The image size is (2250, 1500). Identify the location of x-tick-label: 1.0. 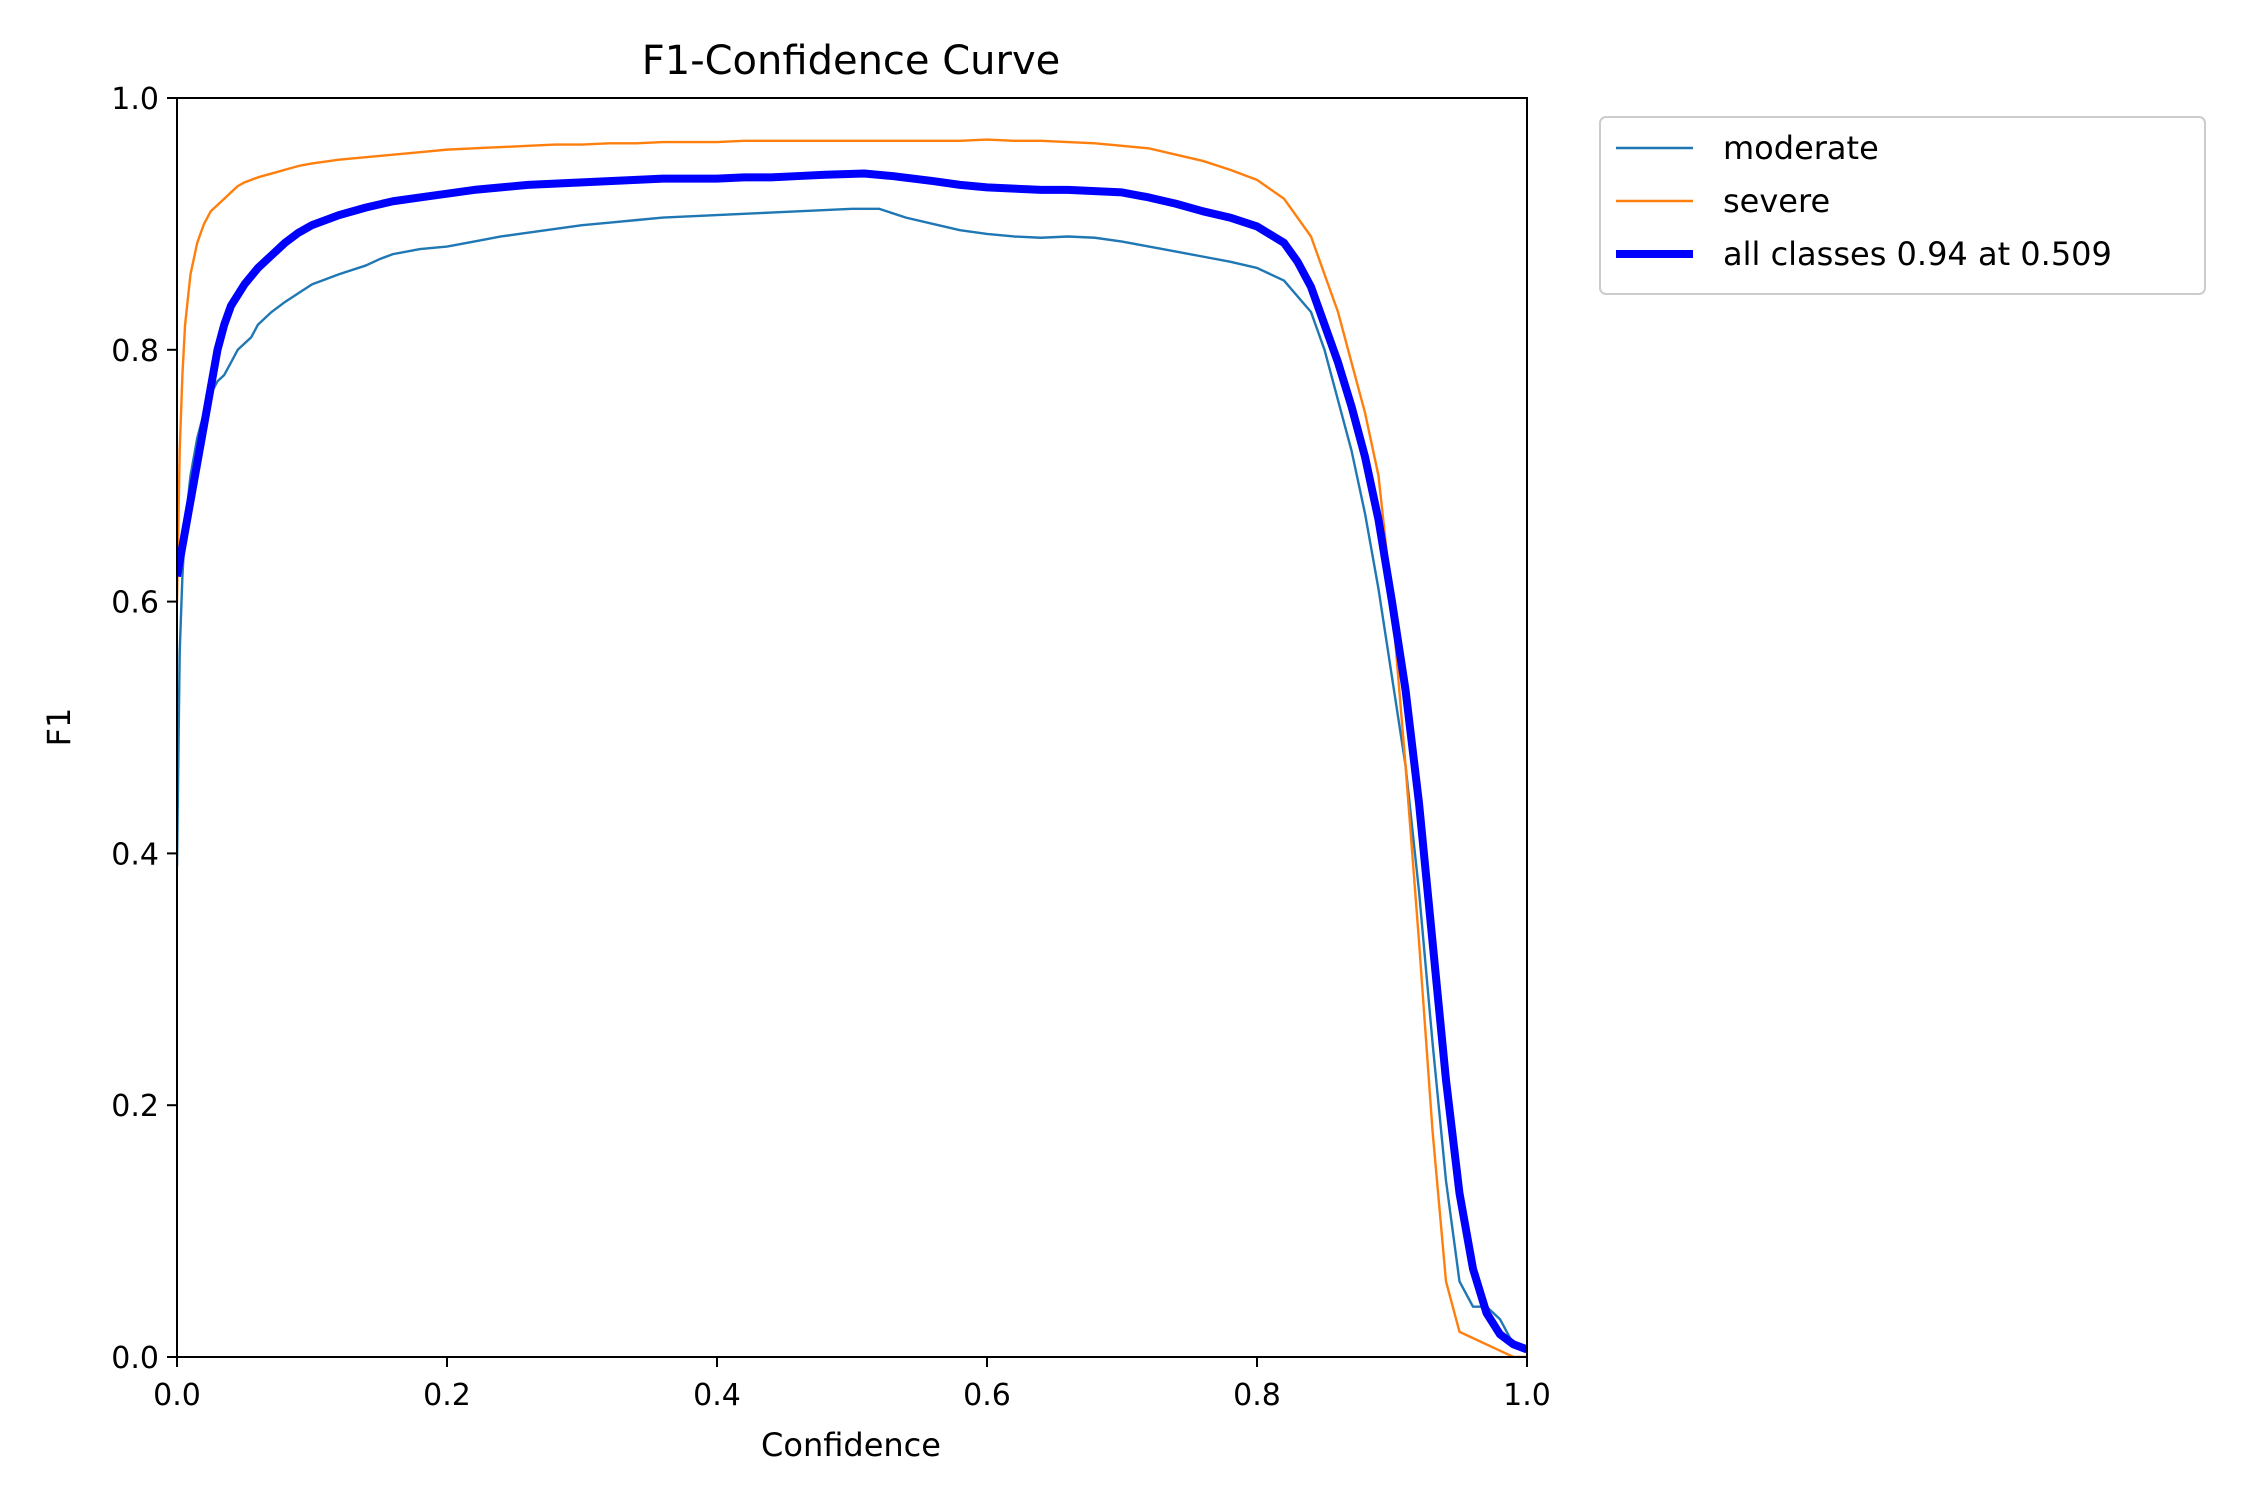
(1527, 1395).